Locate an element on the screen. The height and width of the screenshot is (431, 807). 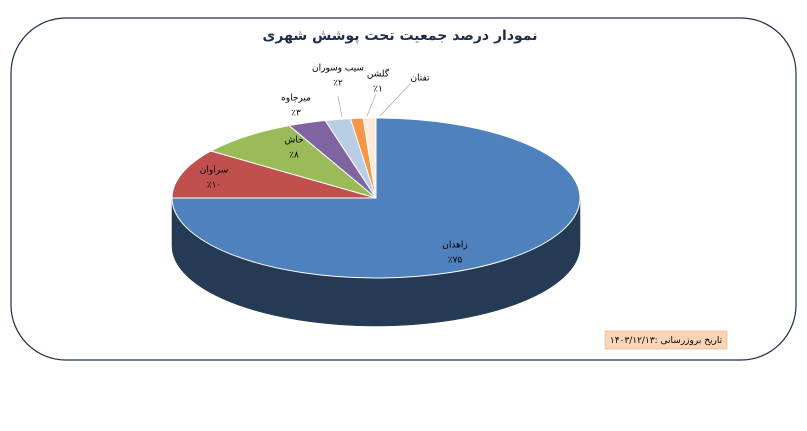
value-label: ٪۱ is located at coordinates (378, 90).